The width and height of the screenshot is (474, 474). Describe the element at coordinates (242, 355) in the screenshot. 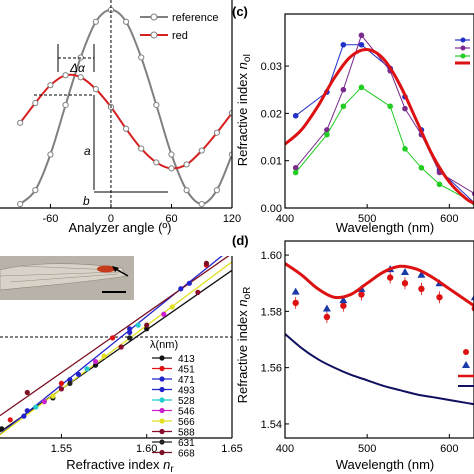

I see `y-axis-label-text: Refractive index` at that location.